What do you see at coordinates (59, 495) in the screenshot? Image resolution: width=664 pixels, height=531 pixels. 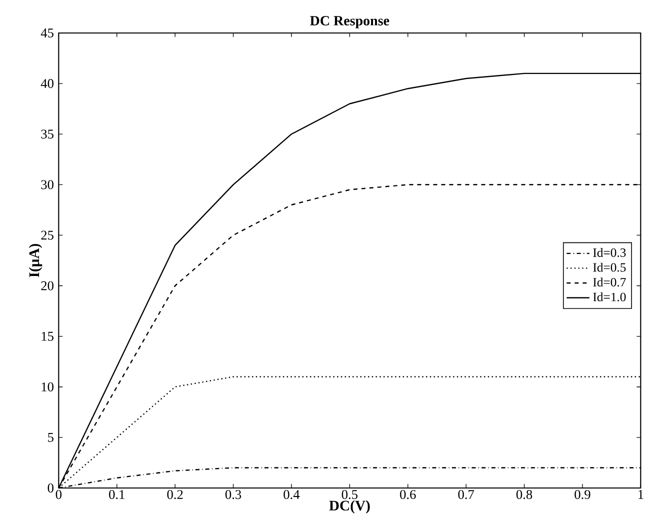 I see `x-tick-label: 0` at bounding box center [59, 495].